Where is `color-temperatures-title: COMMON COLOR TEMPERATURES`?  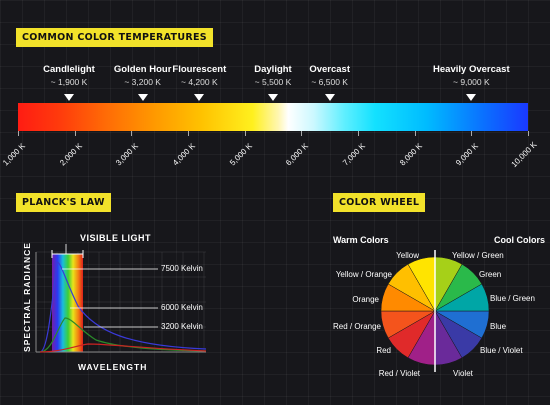
color-temperatures-title: COMMON COLOR TEMPERATURES is located at coordinates (114, 37).